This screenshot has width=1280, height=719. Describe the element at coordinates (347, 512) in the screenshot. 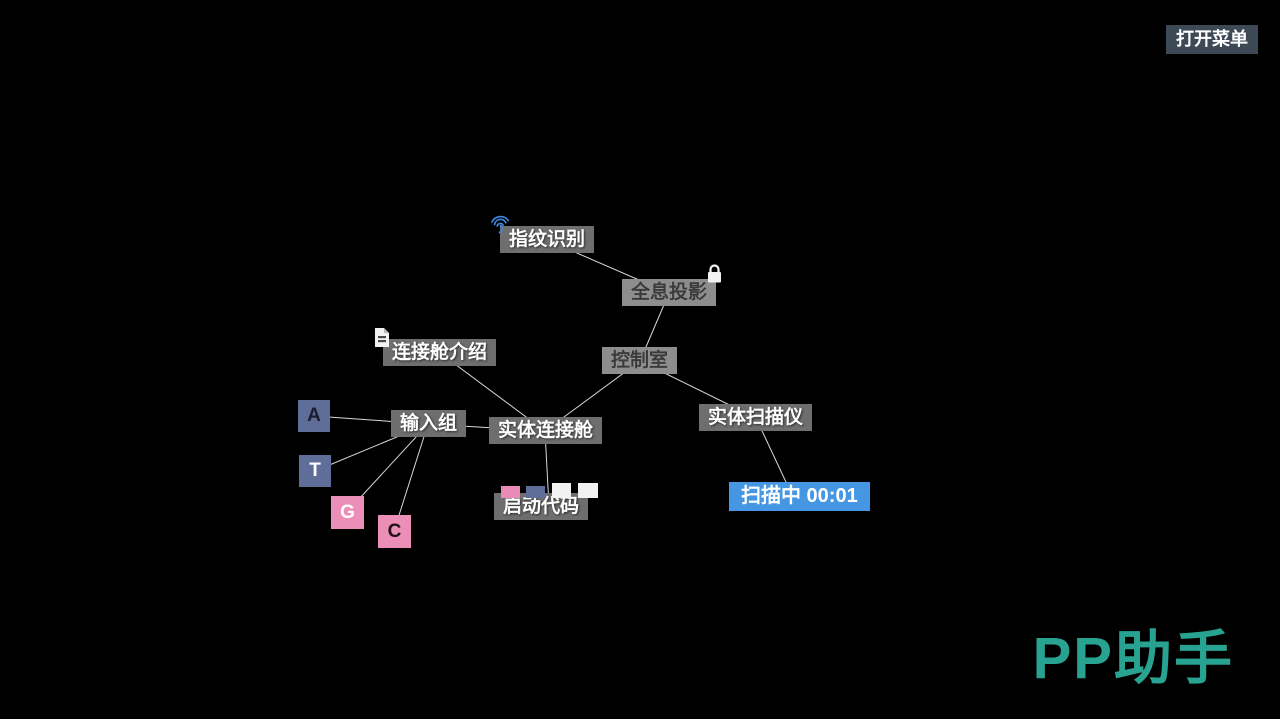

I see `tile-g: G` at that location.